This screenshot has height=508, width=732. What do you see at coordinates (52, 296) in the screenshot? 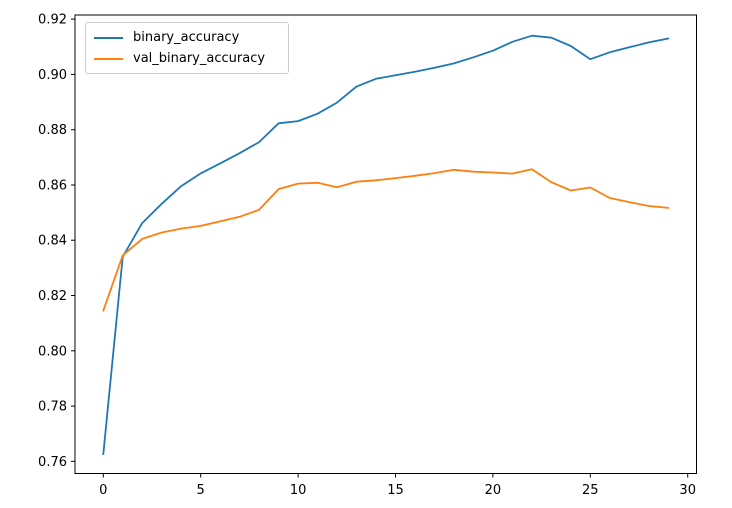
I see `y-tick-label: 0.82` at bounding box center [52, 296].